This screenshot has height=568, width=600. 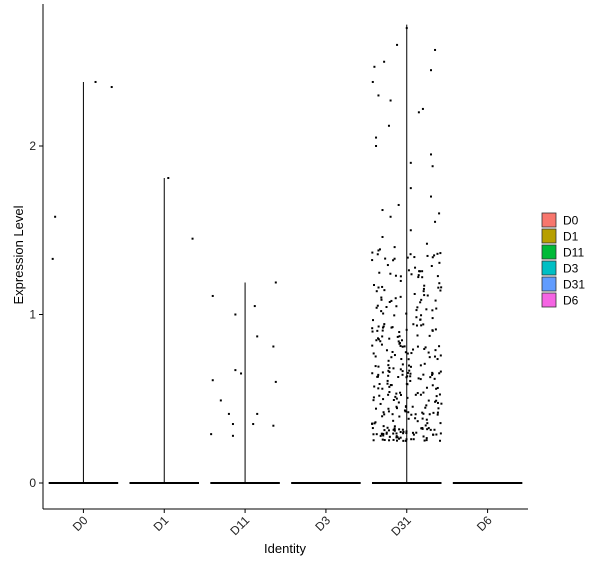 I want to click on legend-label: D3, so click(x=571, y=269).